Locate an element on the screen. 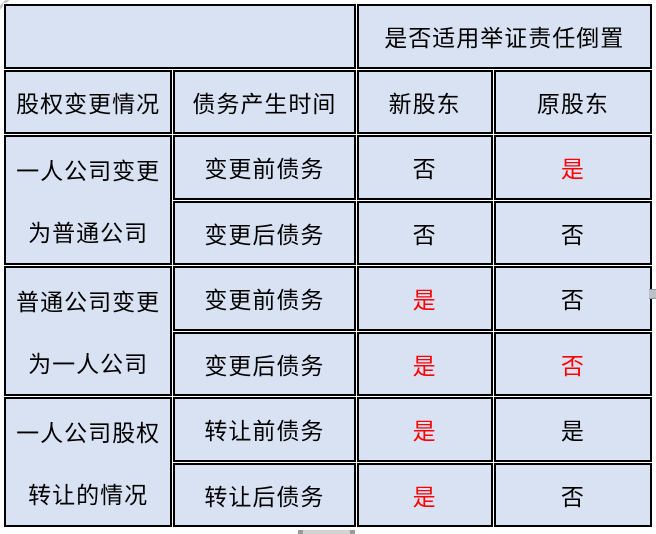 The height and width of the screenshot is (534, 656). situation-line: 为普通公司 is located at coordinates (88, 234).